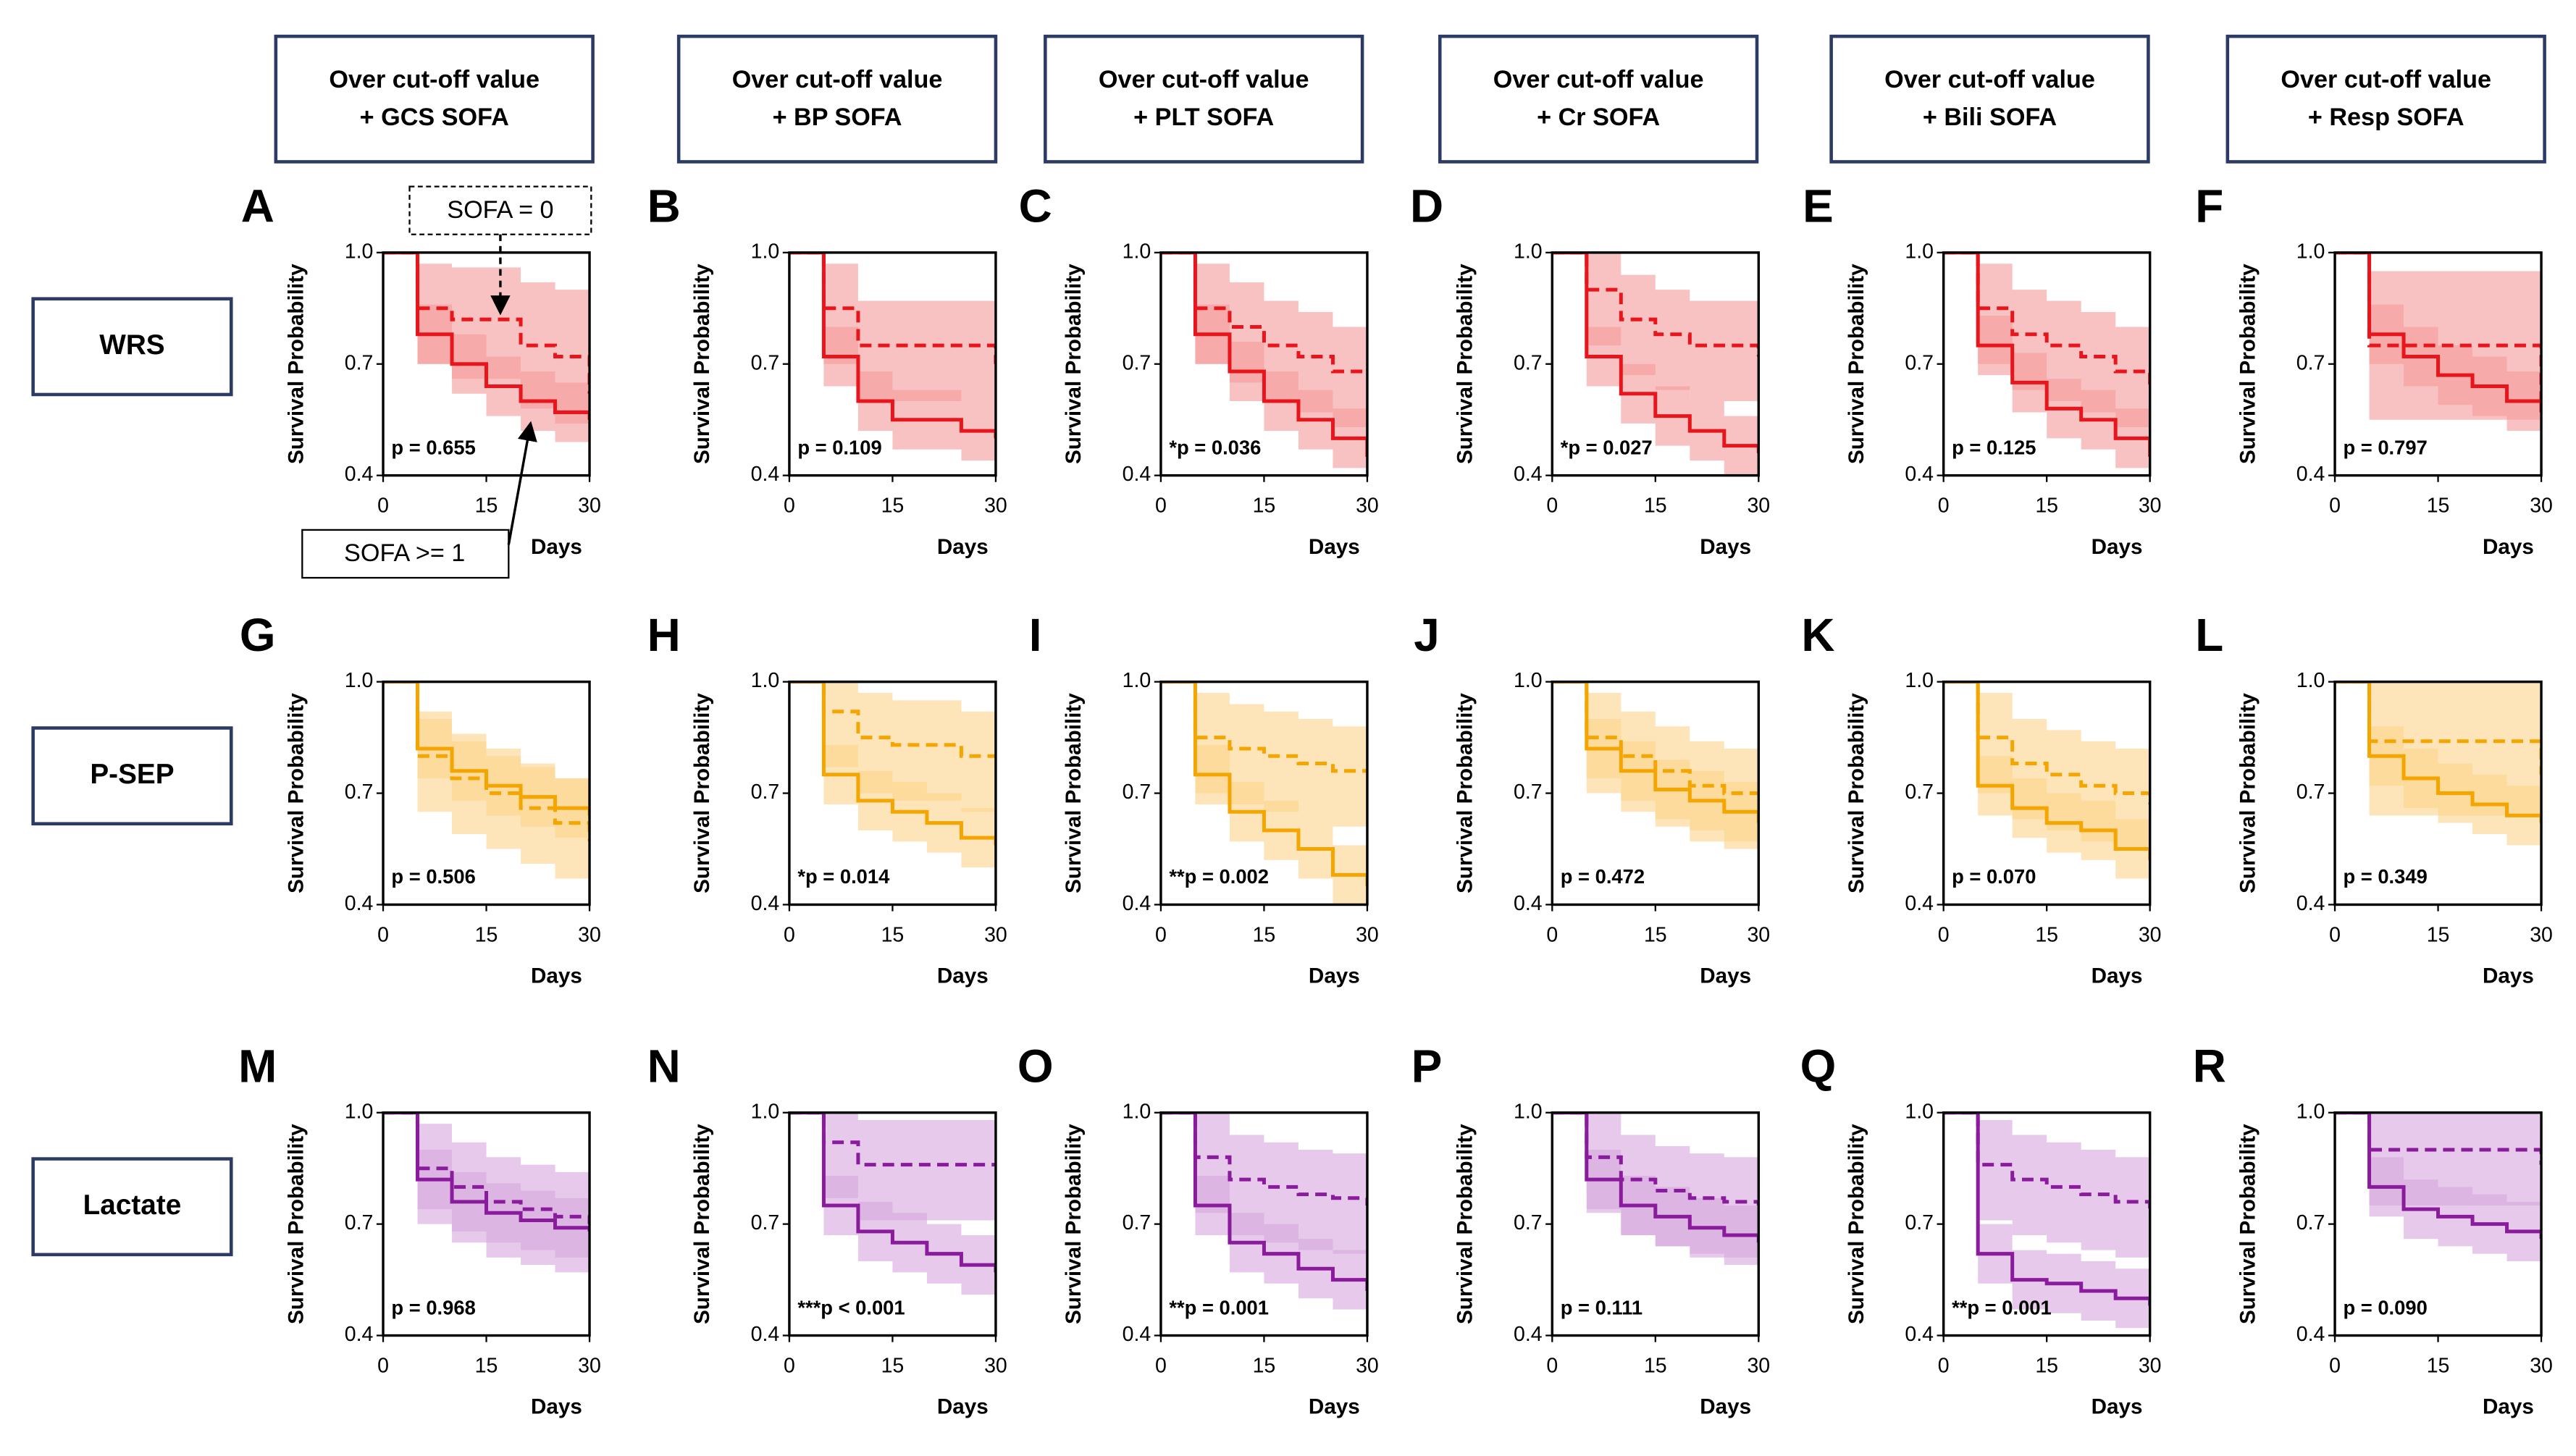 This screenshot has height=1456, width=2576. Describe the element at coordinates (1215, 447) in the screenshot. I see `p-value: *p = 0.036` at that location.